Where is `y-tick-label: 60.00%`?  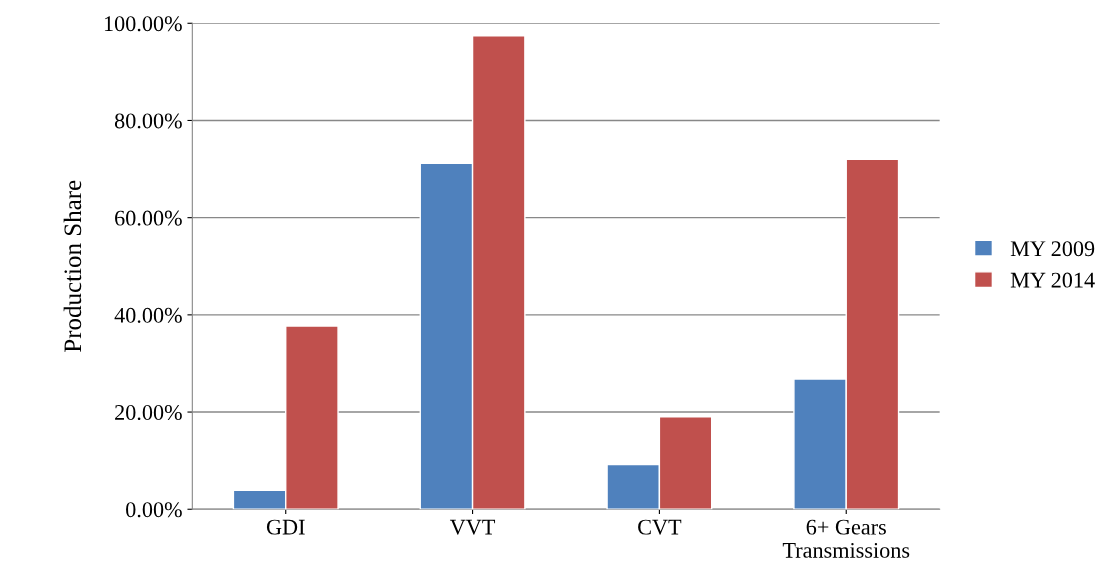
y-tick-label: 60.00% is located at coordinates (148, 218).